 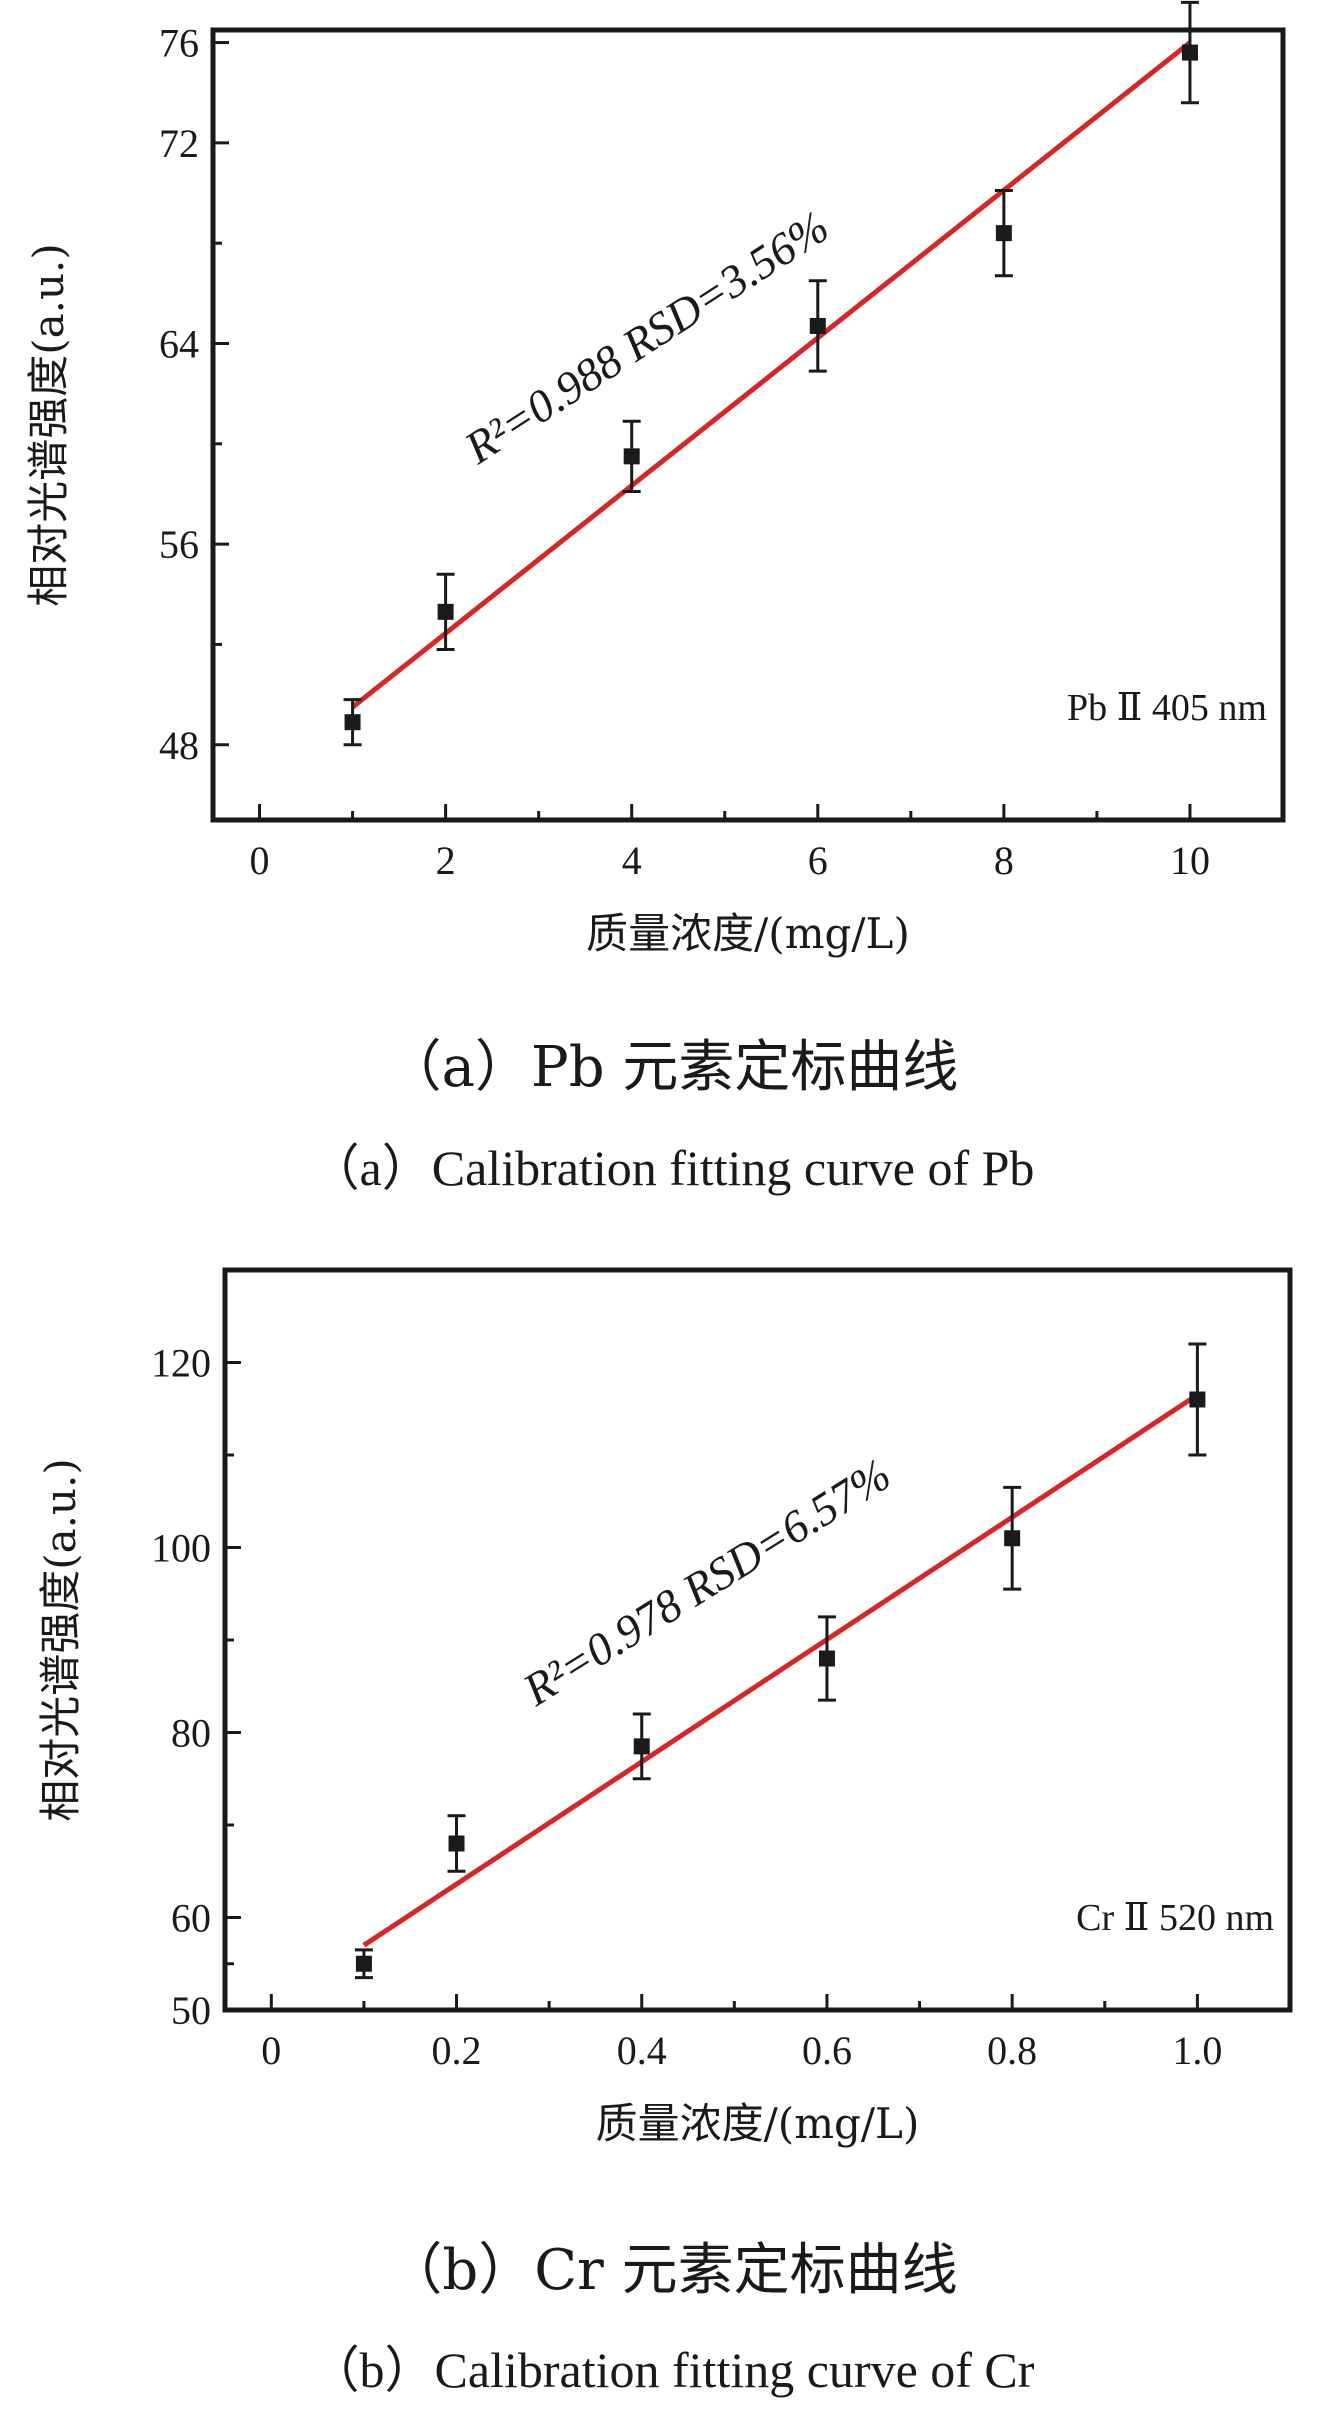 What do you see at coordinates (827, 2050) in the screenshot?
I see `x-tick-label: 0.6` at bounding box center [827, 2050].